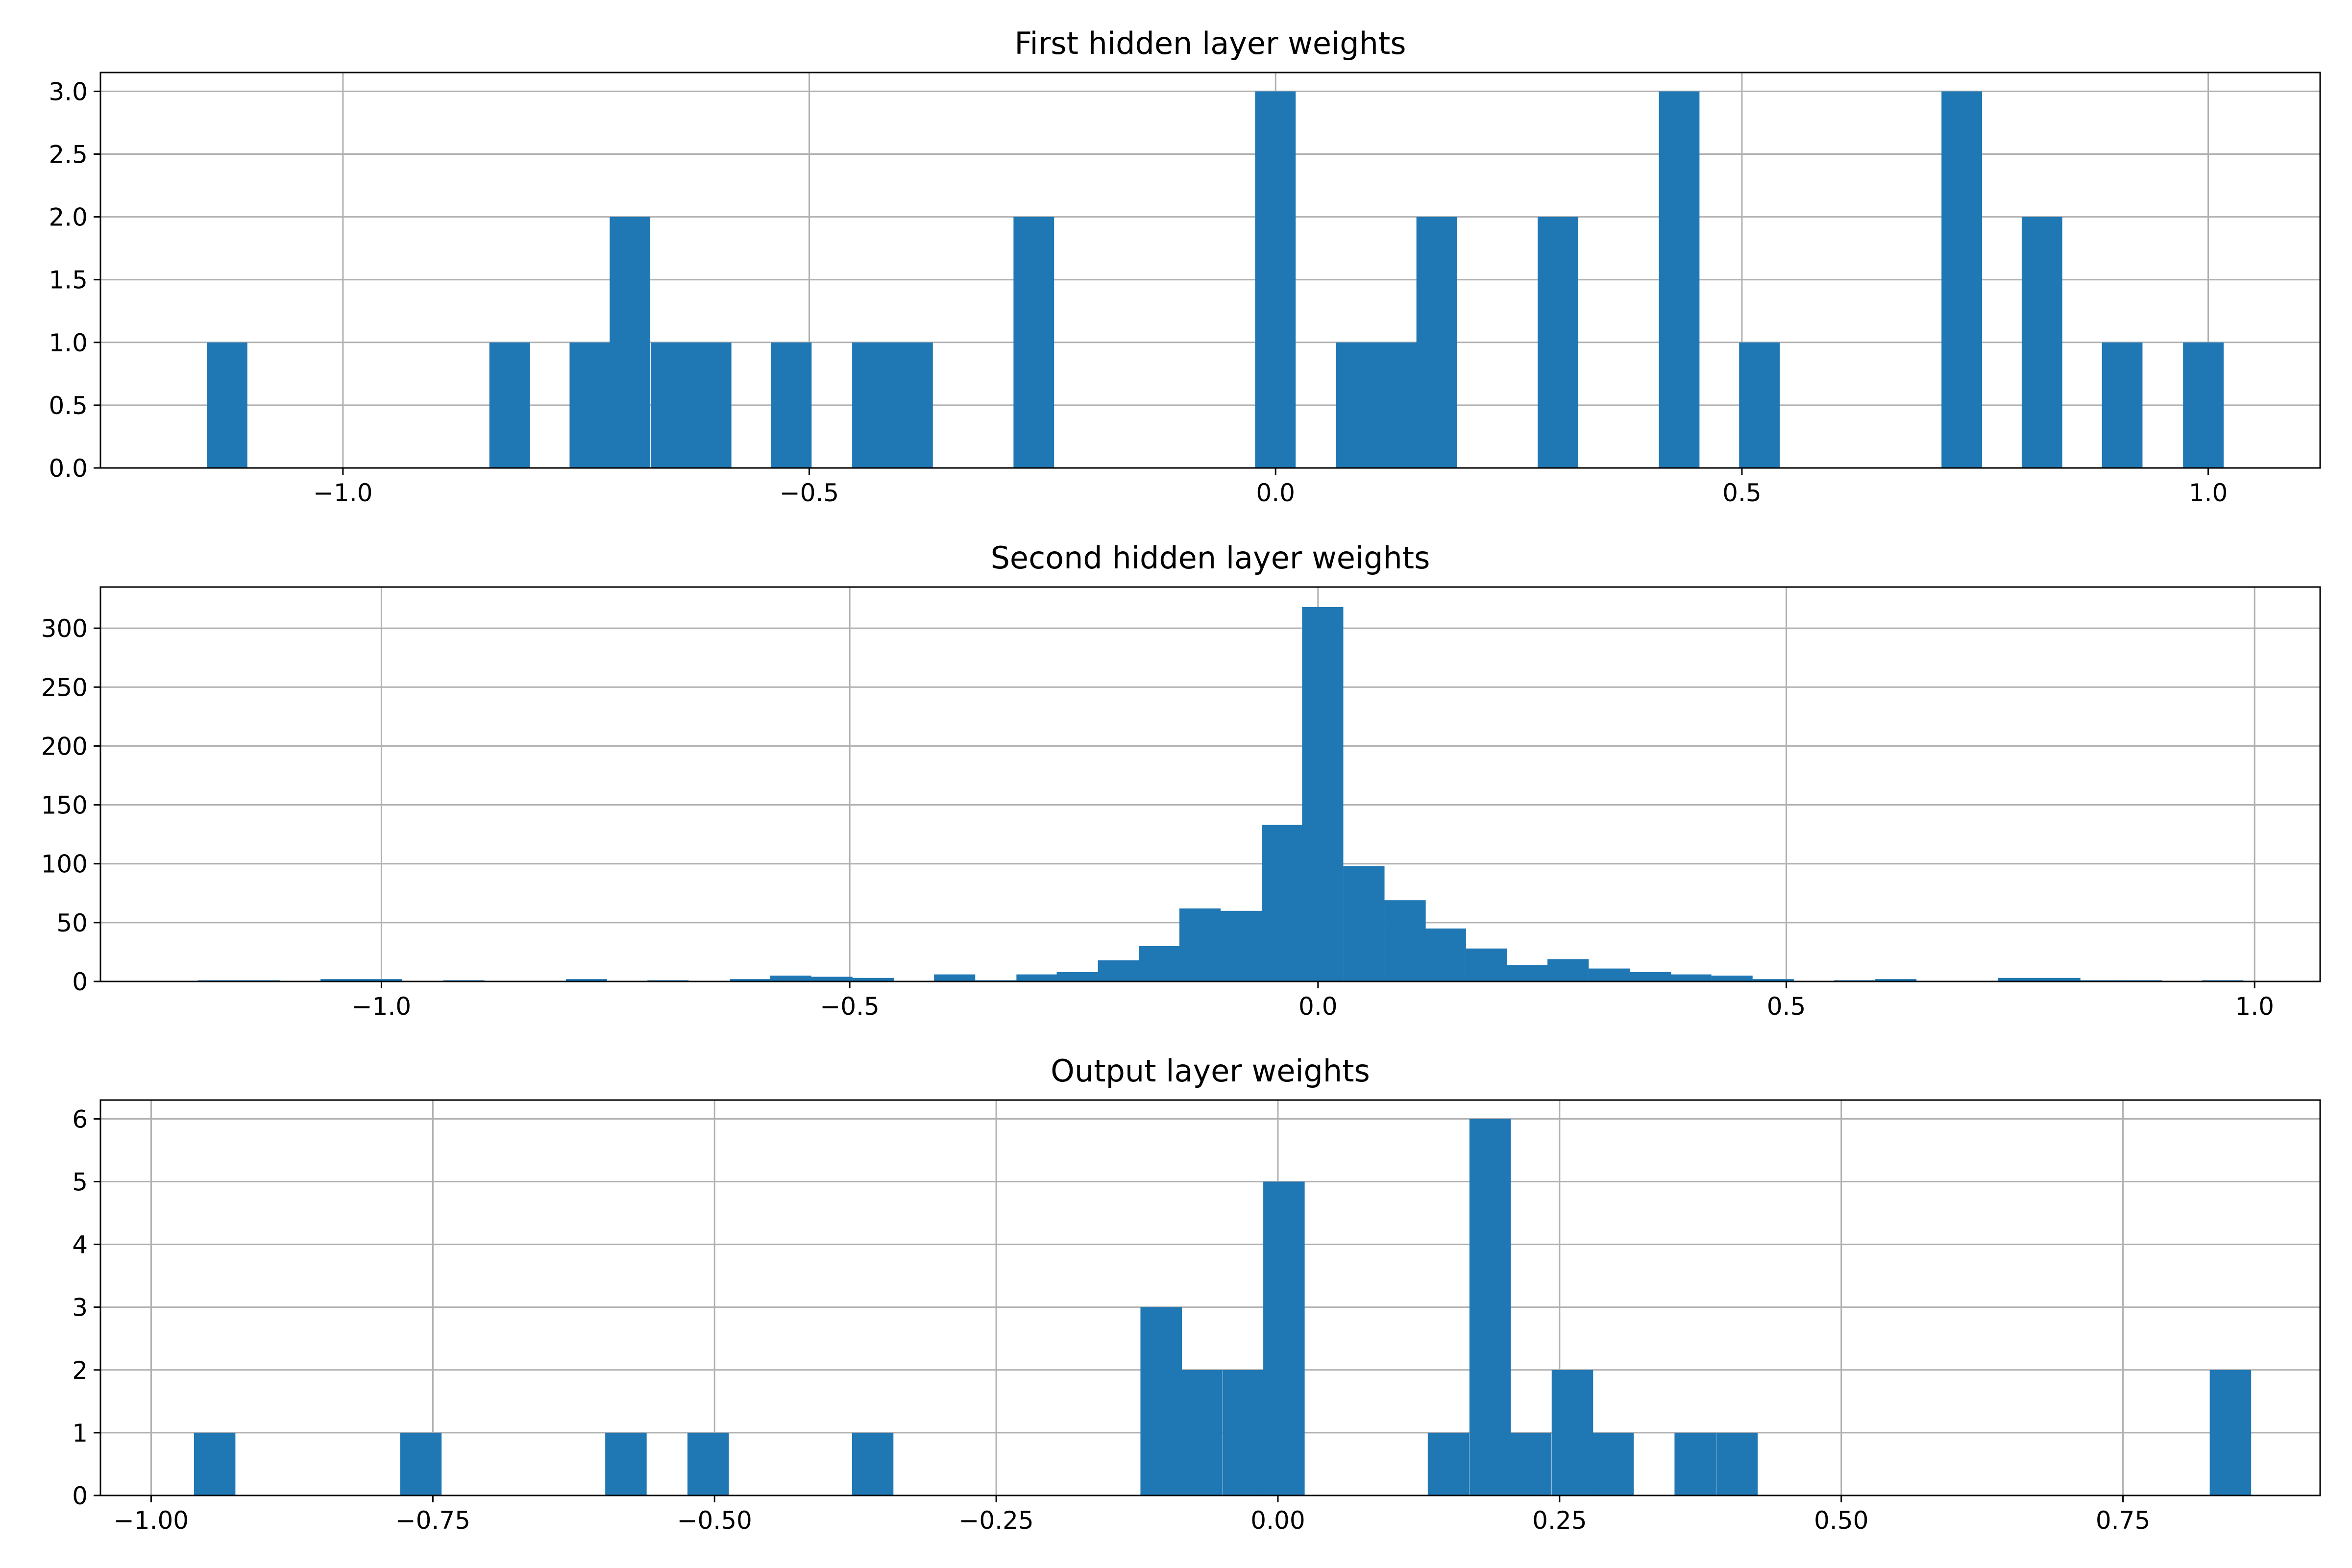 Image resolution: width=2352 pixels, height=1568 pixels. Describe the element at coordinates (72, 923) in the screenshot. I see `y-tick-label: 50` at that location.